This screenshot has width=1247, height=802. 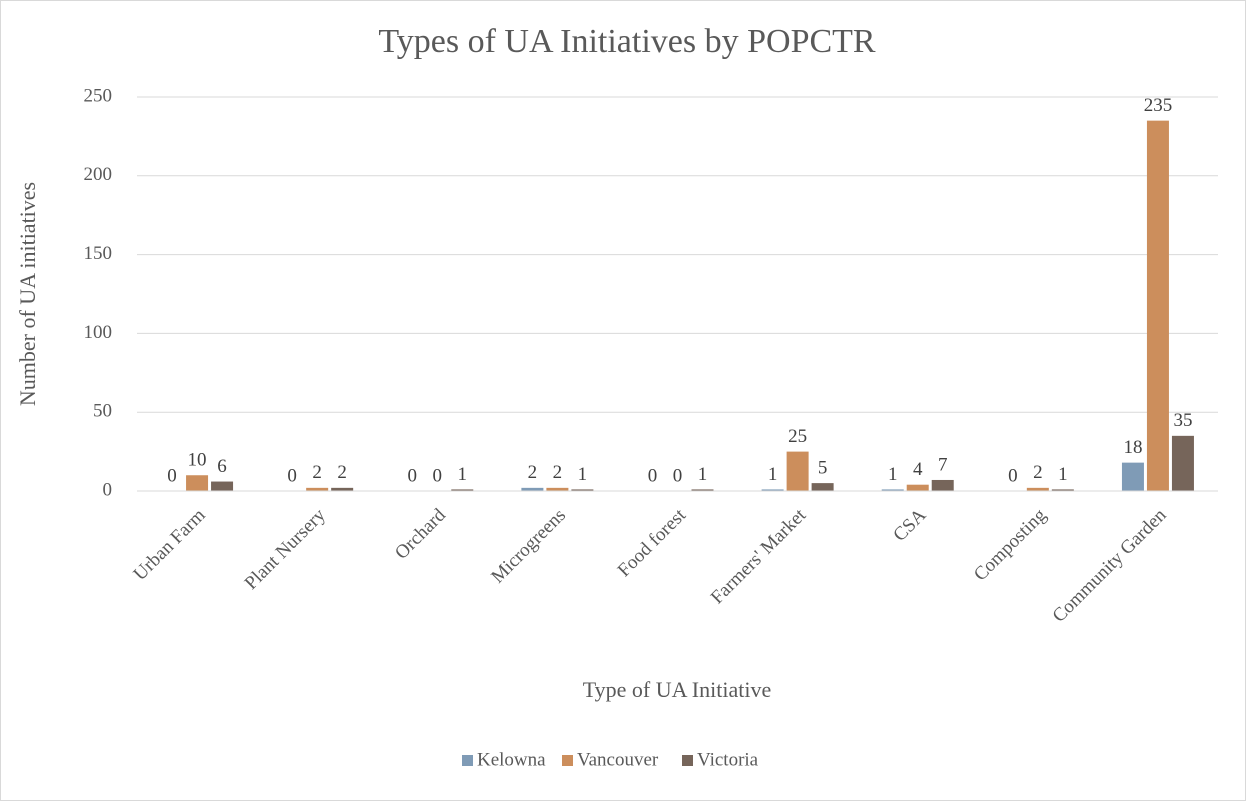 What do you see at coordinates (1158, 105) in the screenshot?
I see `data-label: 235` at bounding box center [1158, 105].